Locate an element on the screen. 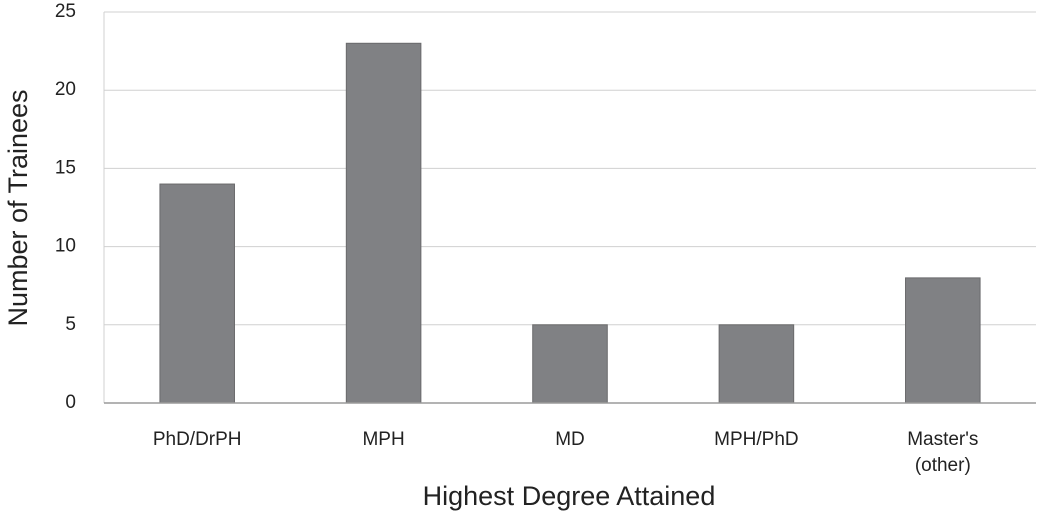 This screenshot has height=519, width=1050. x-tick-label: MPH is located at coordinates (383, 439).